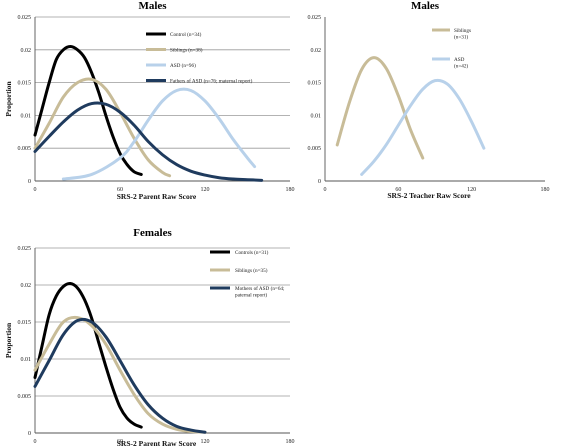 Image resolution: width=566 pixels, height=448 pixels. I want to click on legend-label: Fathers of ASD (n=76; maternal report), so click(211, 81).